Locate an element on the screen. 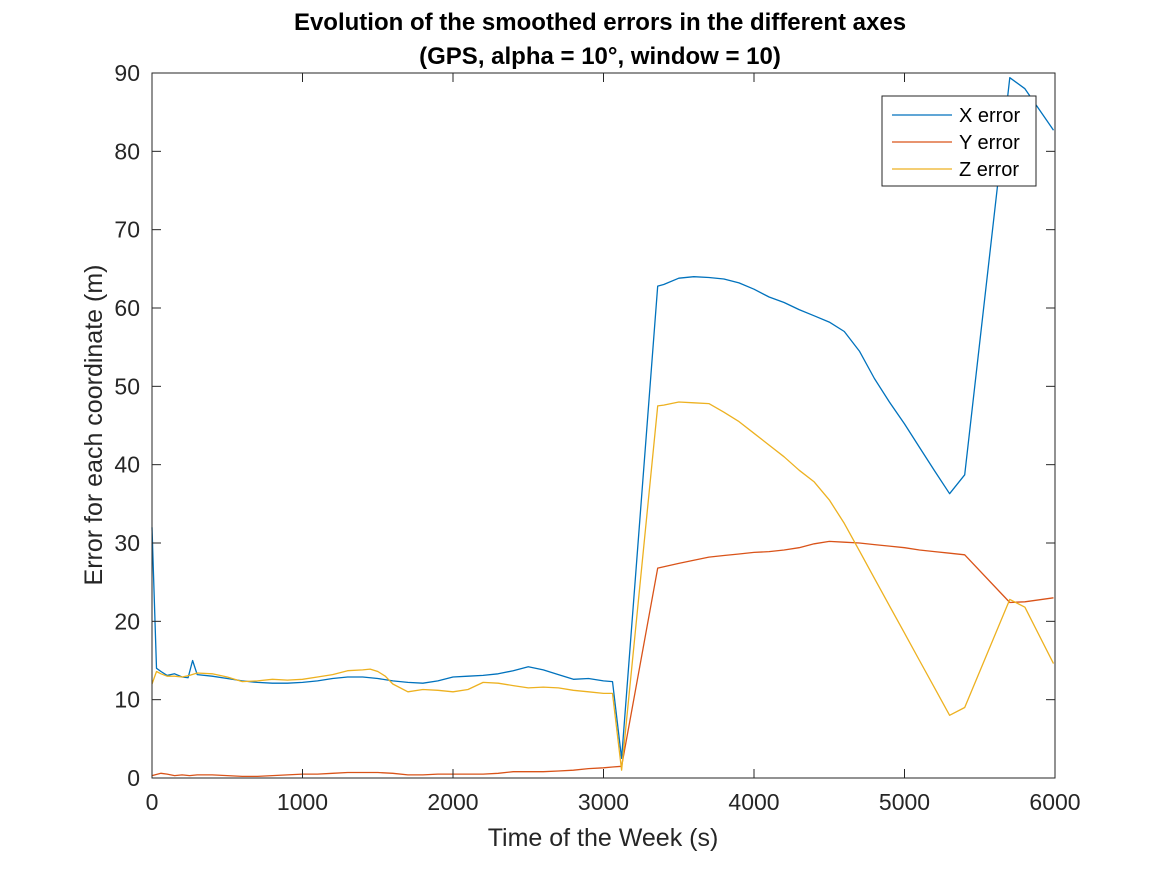 The height and width of the screenshot is (875, 1167). legend: X error Y error Z error is located at coordinates (959, 141).